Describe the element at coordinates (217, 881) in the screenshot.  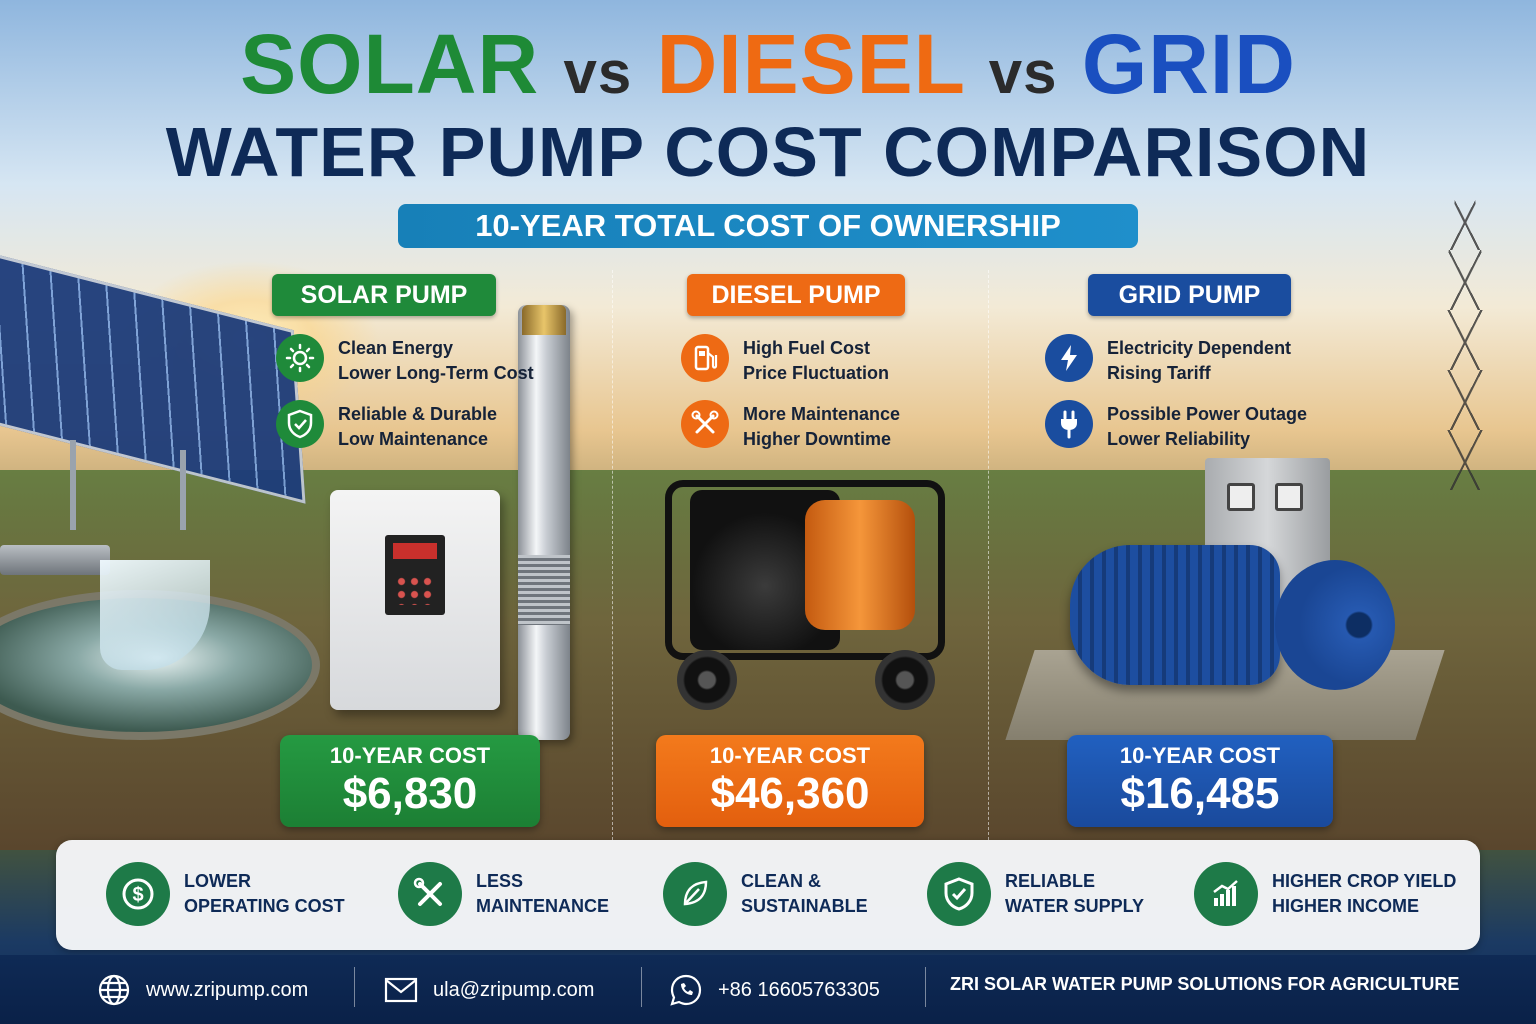
I see `benefit-line: LOWER` at that location.